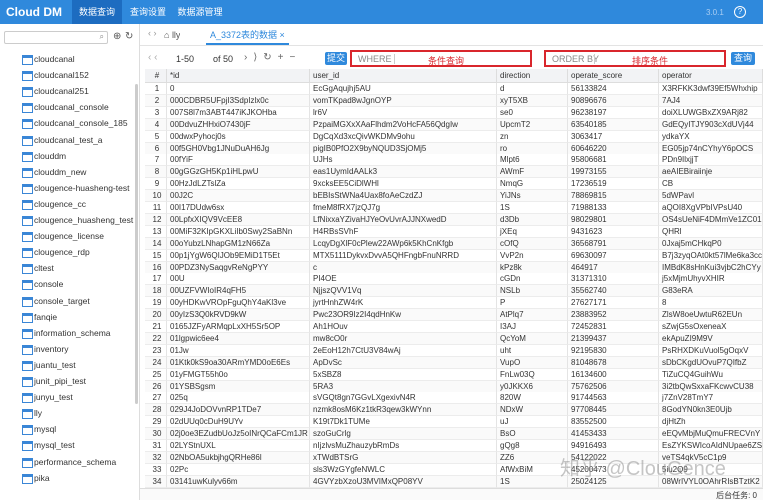 This screenshot has height=500, width=763. What do you see at coordinates (68, 413) in the screenshot?
I see `tree-item: lly` at bounding box center [68, 413].